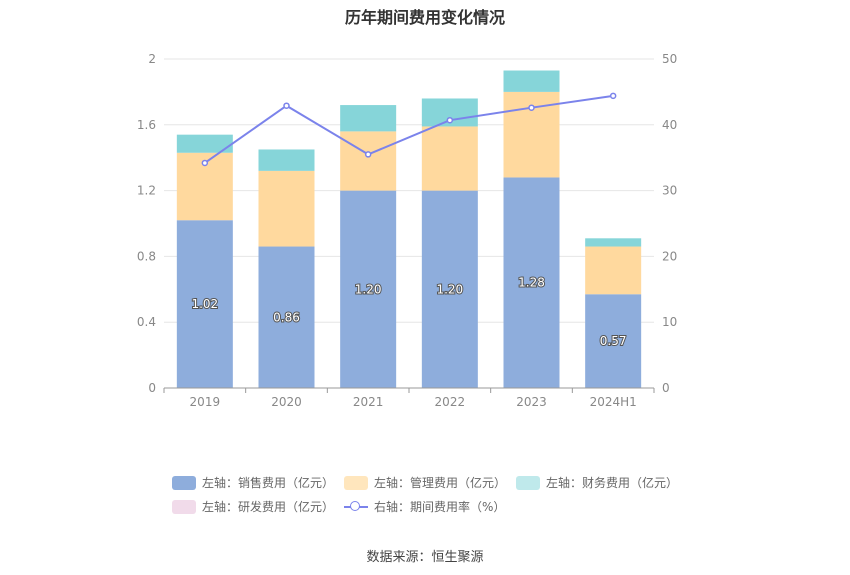  I want to click on data-label: 1.28, so click(531, 283).